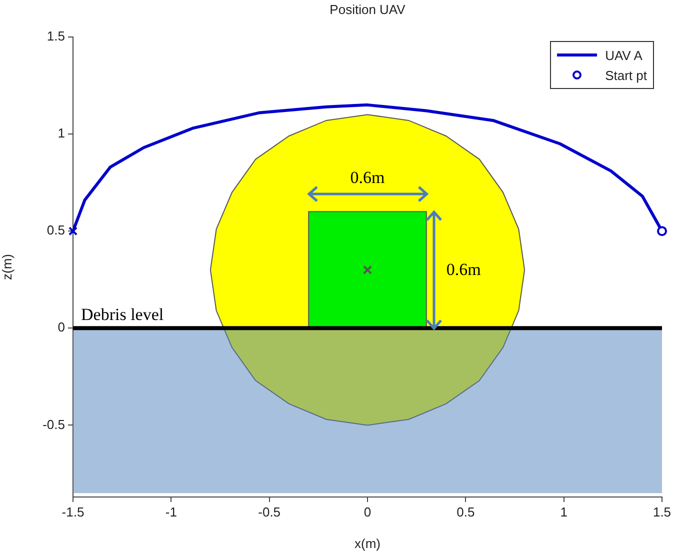 The image size is (676, 554). Describe the element at coordinates (53, 424) in the screenshot. I see `y-tick-label: -0.5` at that location.